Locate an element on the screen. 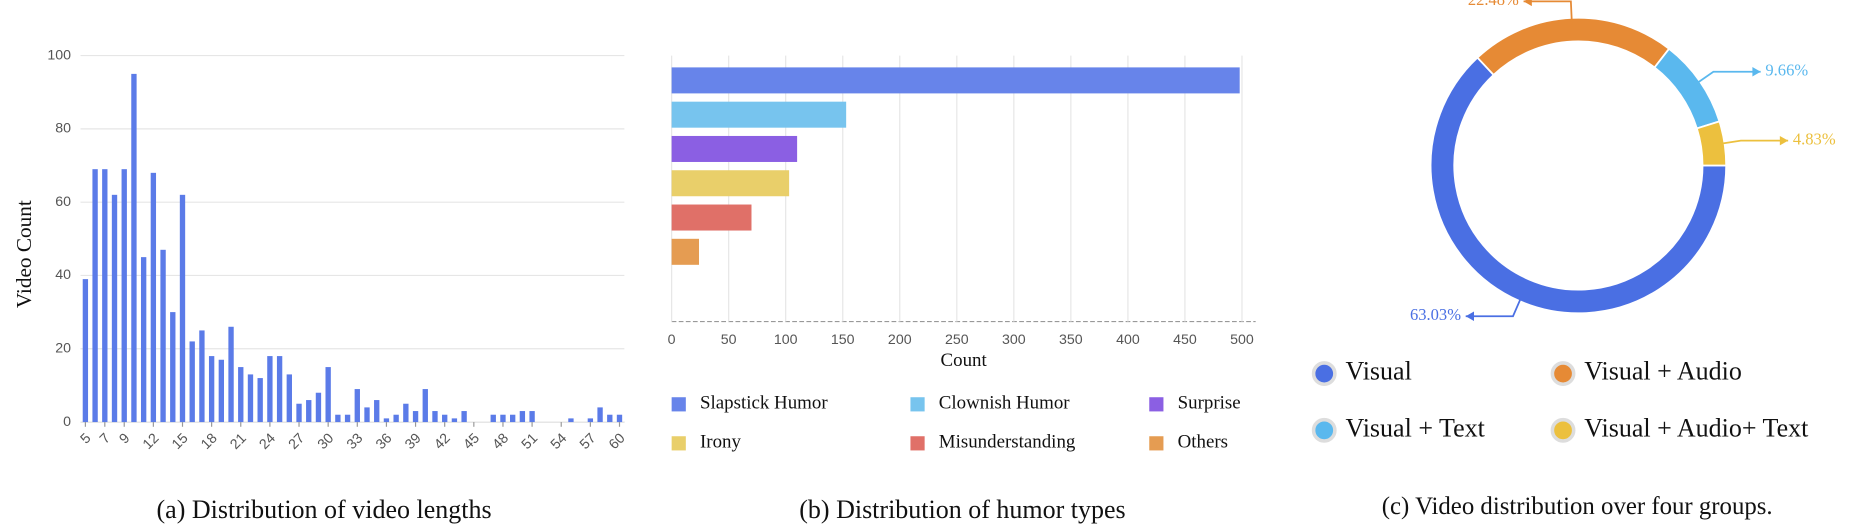 This screenshot has height=532, width=1854. x-tick-label: 42 is located at coordinates (442, 441).